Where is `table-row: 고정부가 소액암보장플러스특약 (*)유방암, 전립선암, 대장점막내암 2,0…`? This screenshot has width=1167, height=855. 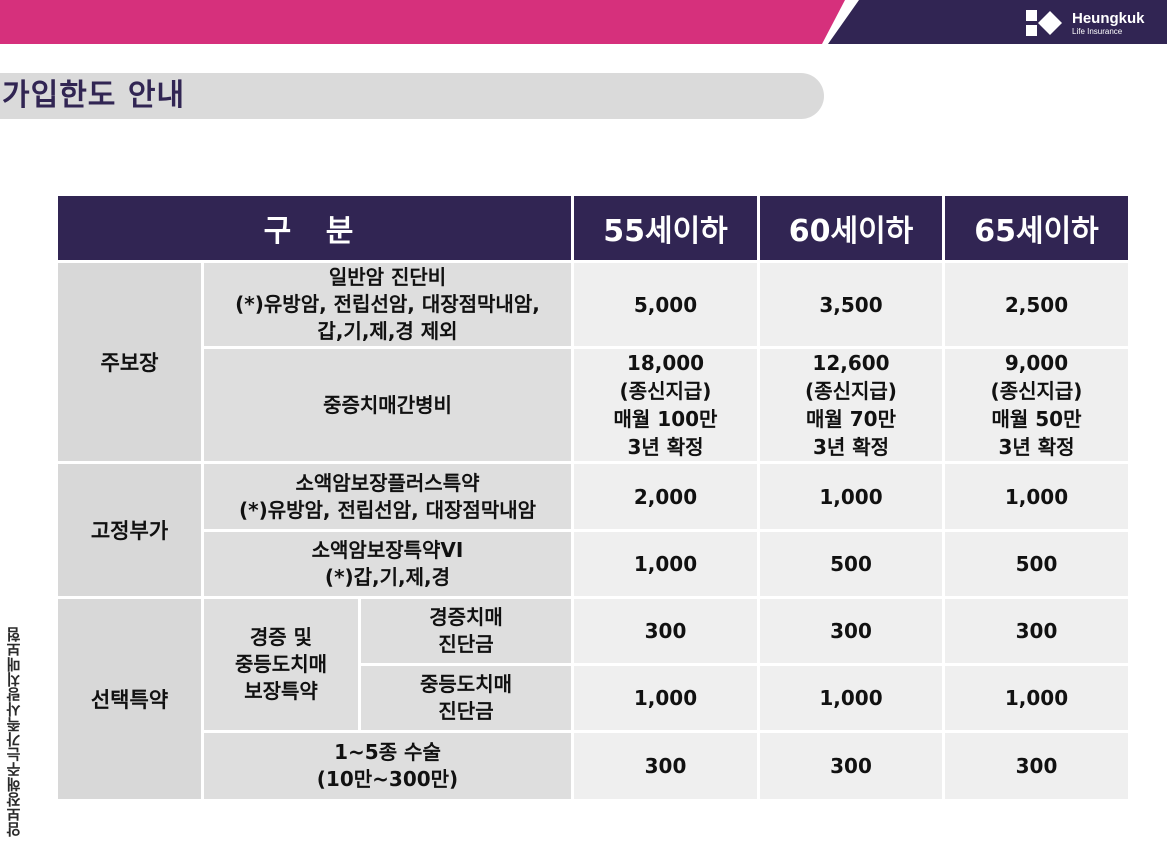 table-row: 고정부가 소액암보장플러스특약 (*)유방암, 전립선암, 대장점막내암 2,0… is located at coordinates (593, 530).